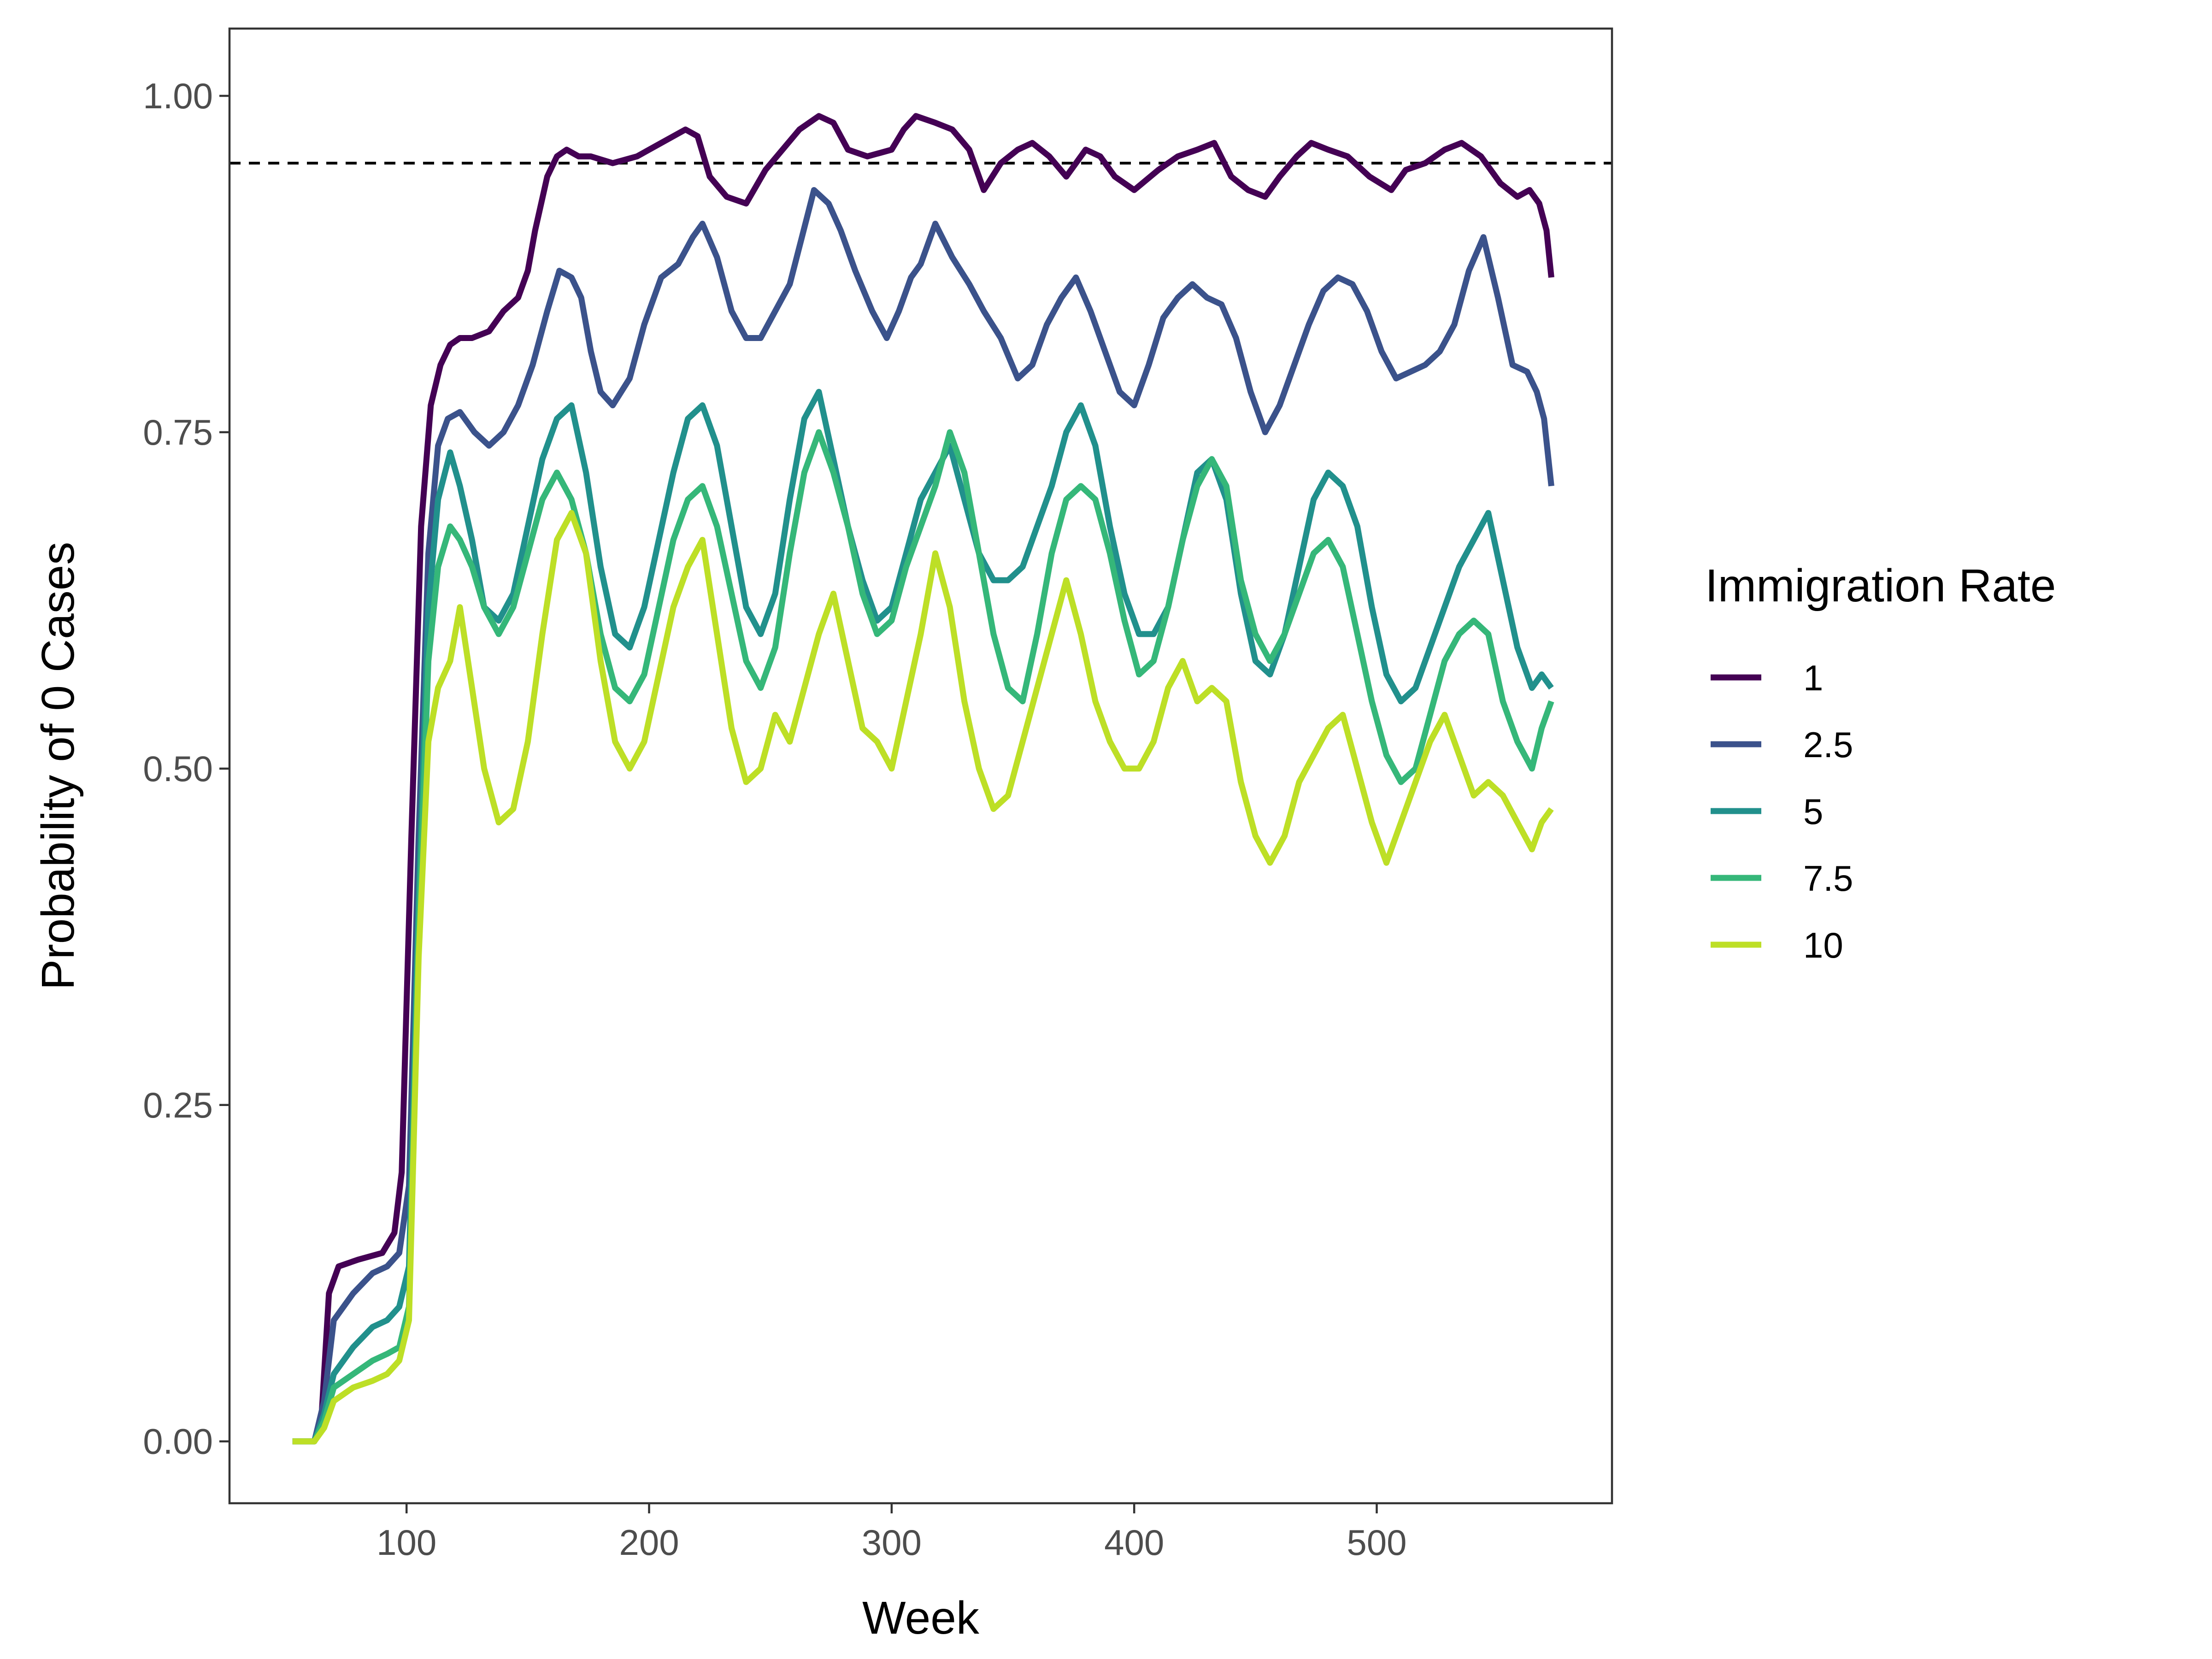 This screenshot has width=2212, height=1659. I want to click on legend-label: 5, so click(1813, 811).